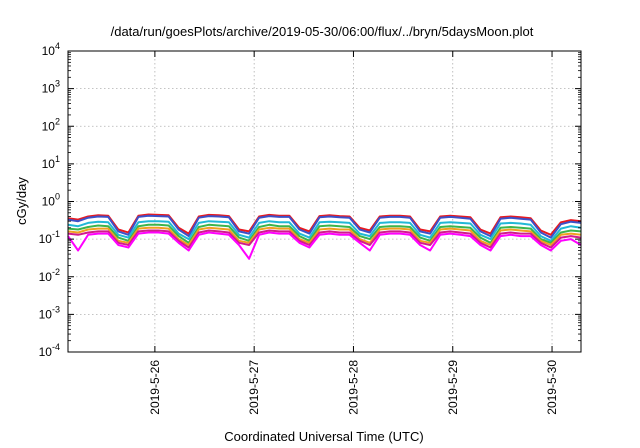 Image resolution: width=640 pixels, height=448 pixels. Describe the element at coordinates (51, 124) in the screenshot. I see `y-tick-label: 10²` at that location.